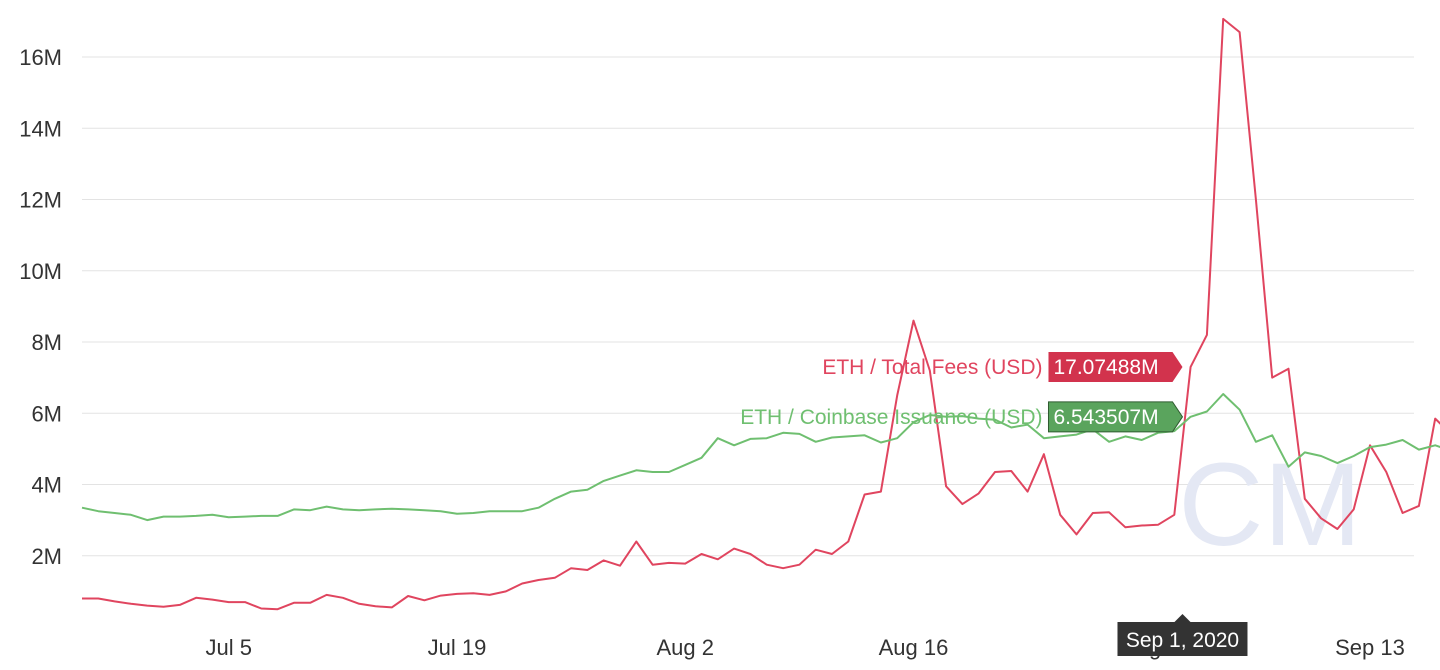 The width and height of the screenshot is (1440, 670). I want to click on value-tag-text: 6.543507M, so click(1105, 417).